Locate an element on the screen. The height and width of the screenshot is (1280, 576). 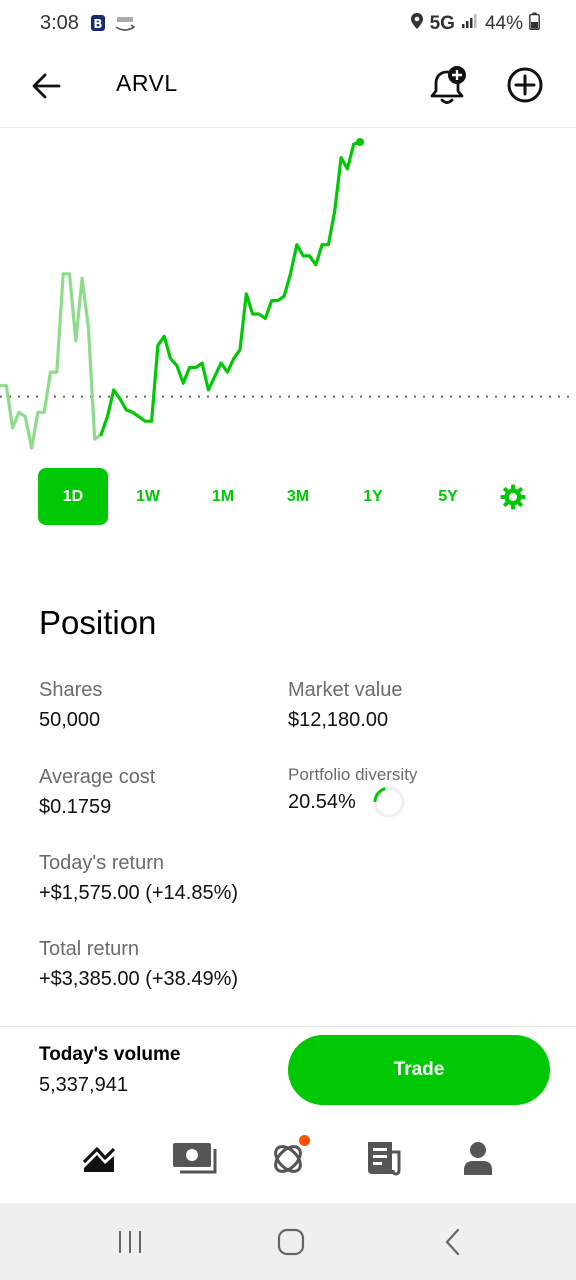
status-indicators: 5G 44% is located at coordinates (475, 24).